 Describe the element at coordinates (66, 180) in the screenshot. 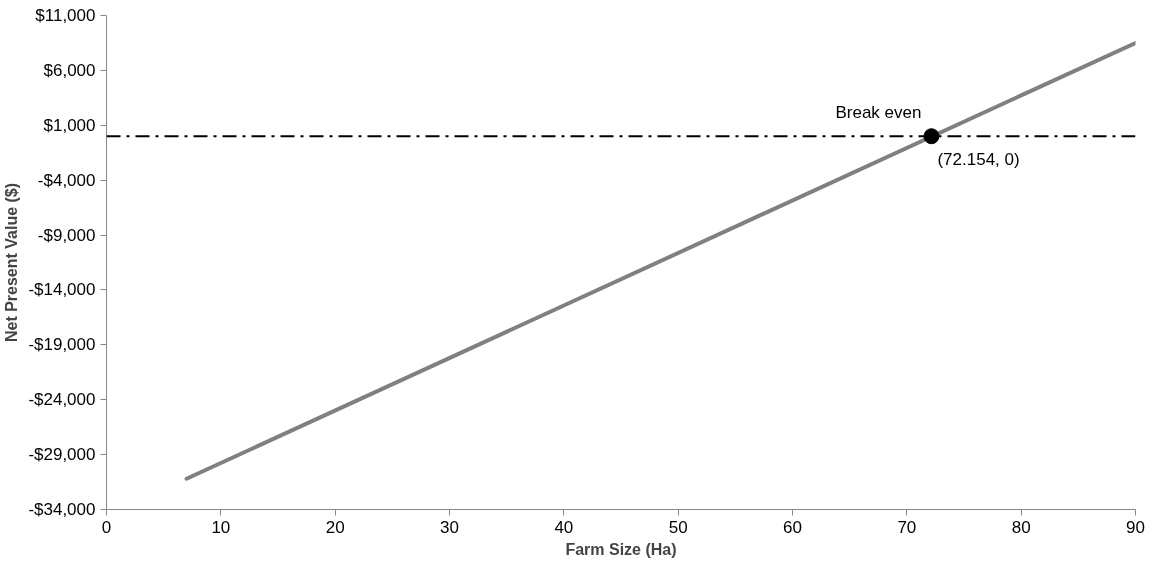

I see `y-tick-label: -$4,000` at that location.